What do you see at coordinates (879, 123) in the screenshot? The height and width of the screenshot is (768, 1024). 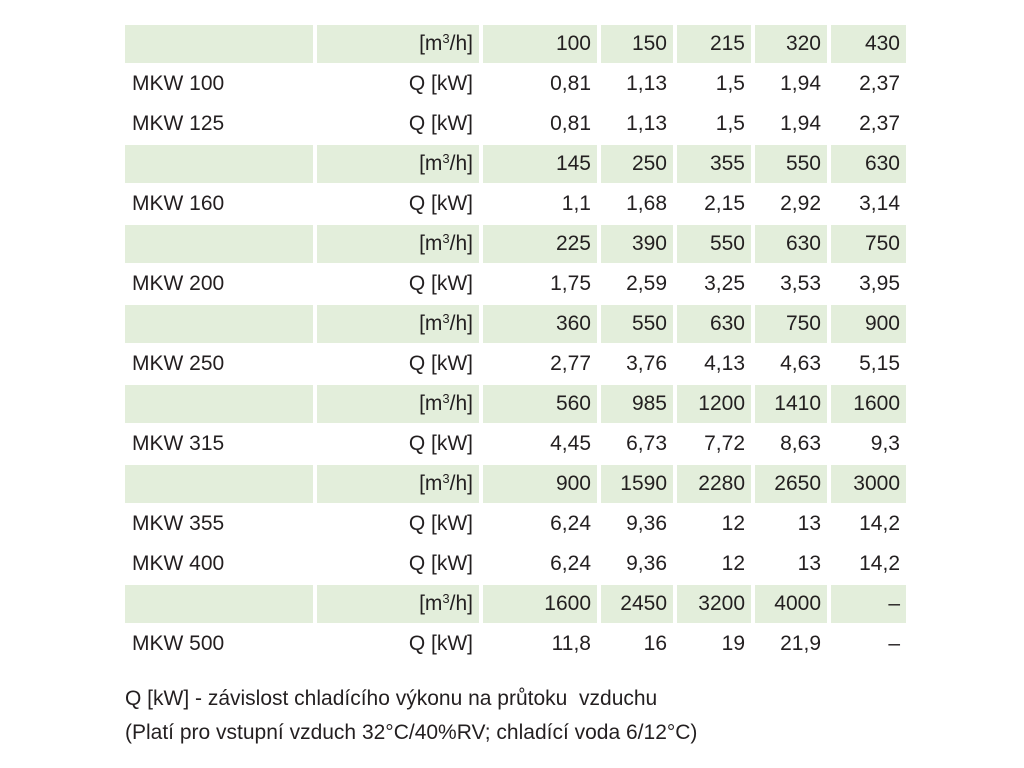 I see `value-cell: 2,37` at bounding box center [879, 123].